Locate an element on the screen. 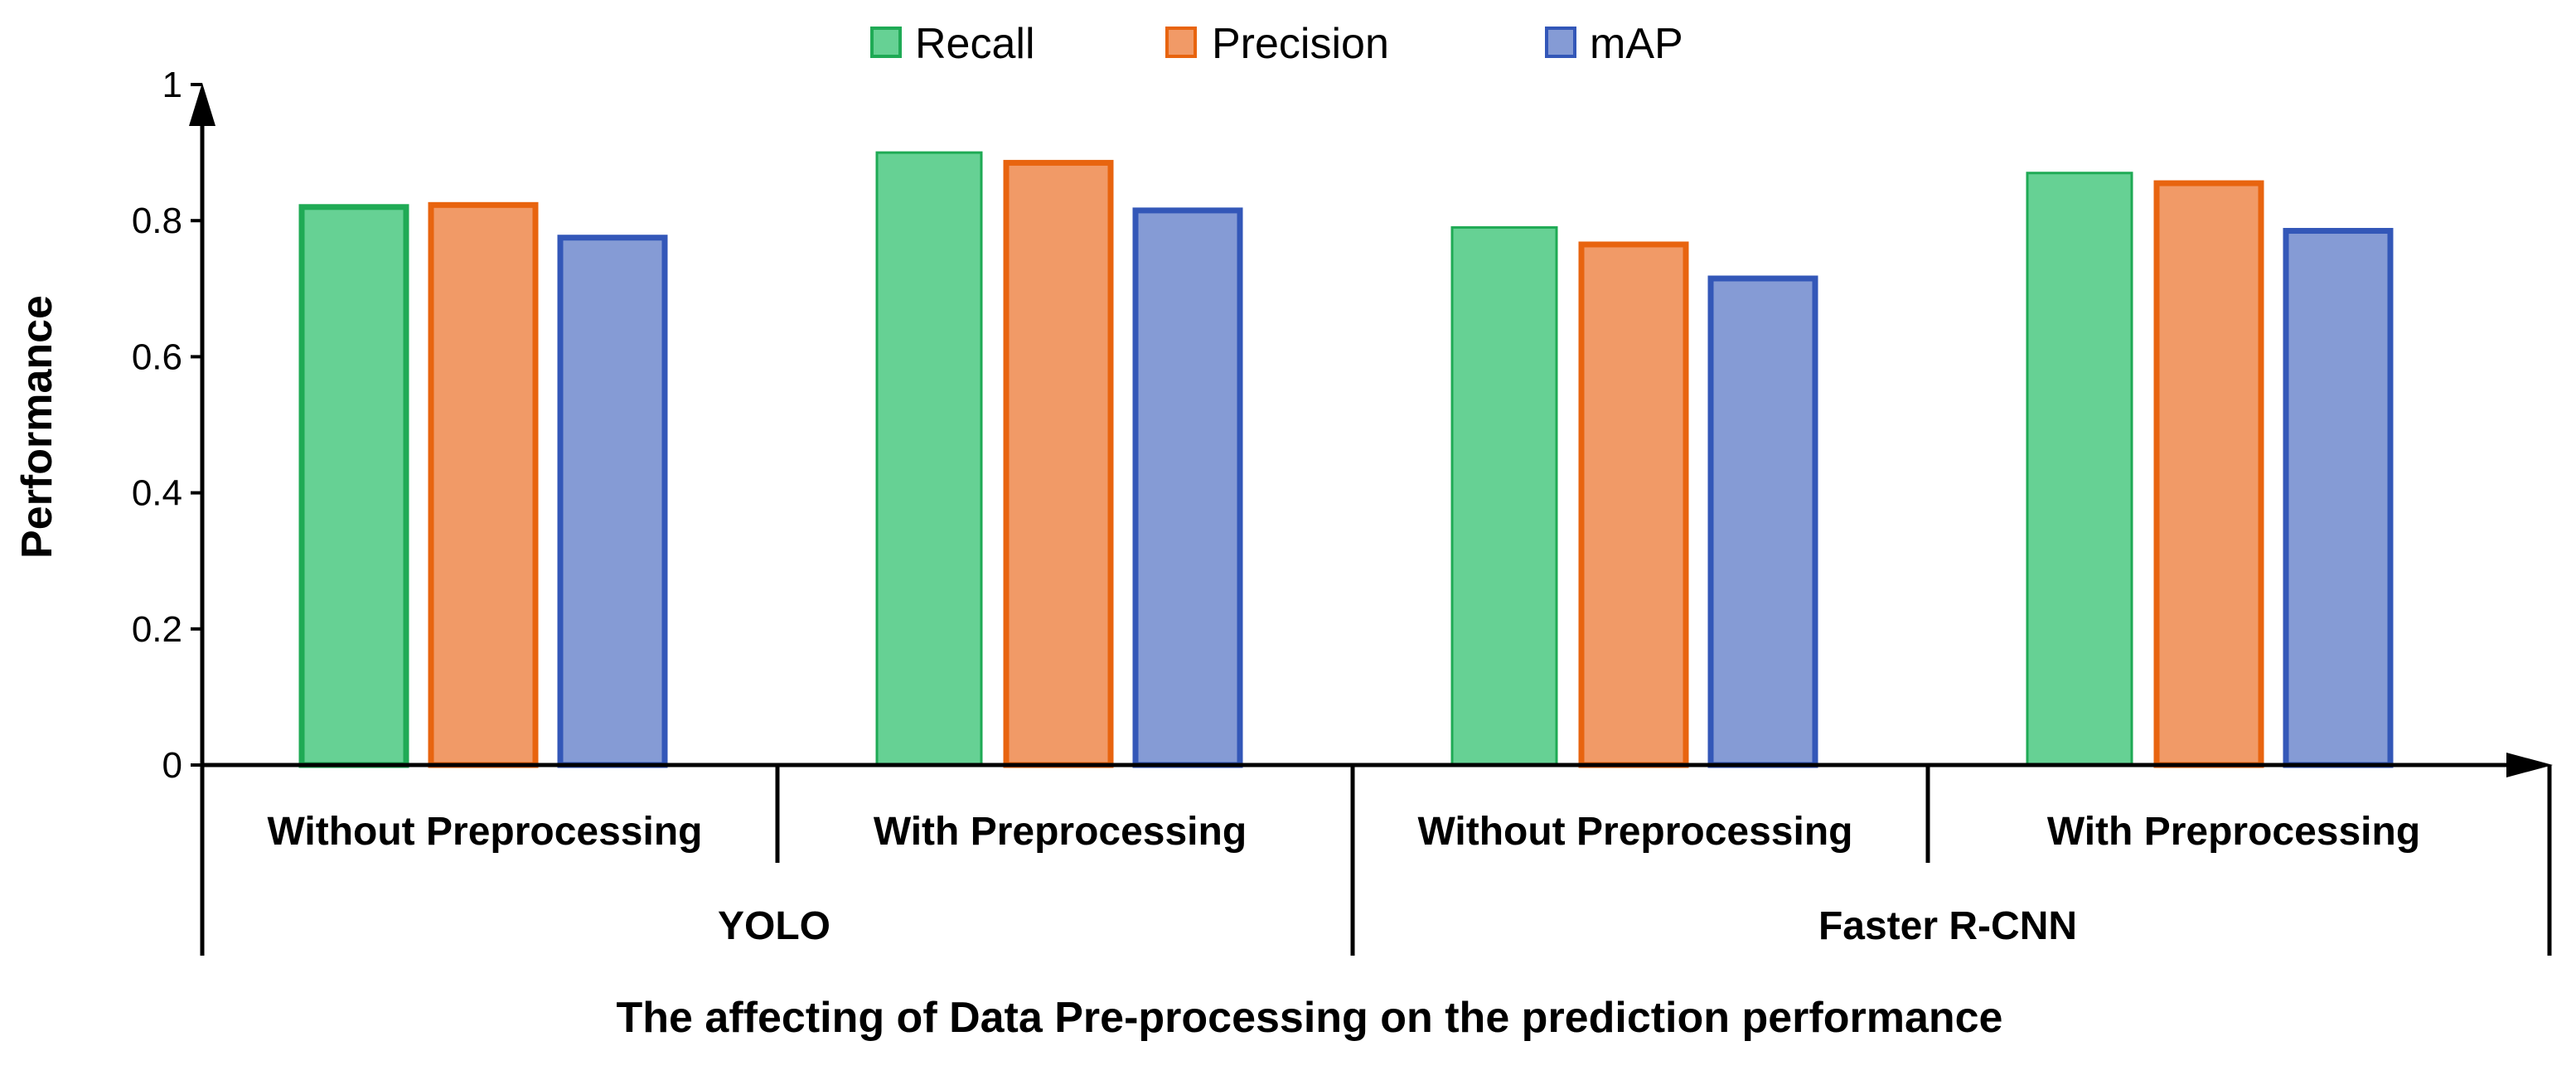  legend: Recall Precision mAP is located at coordinates (1276, 44).